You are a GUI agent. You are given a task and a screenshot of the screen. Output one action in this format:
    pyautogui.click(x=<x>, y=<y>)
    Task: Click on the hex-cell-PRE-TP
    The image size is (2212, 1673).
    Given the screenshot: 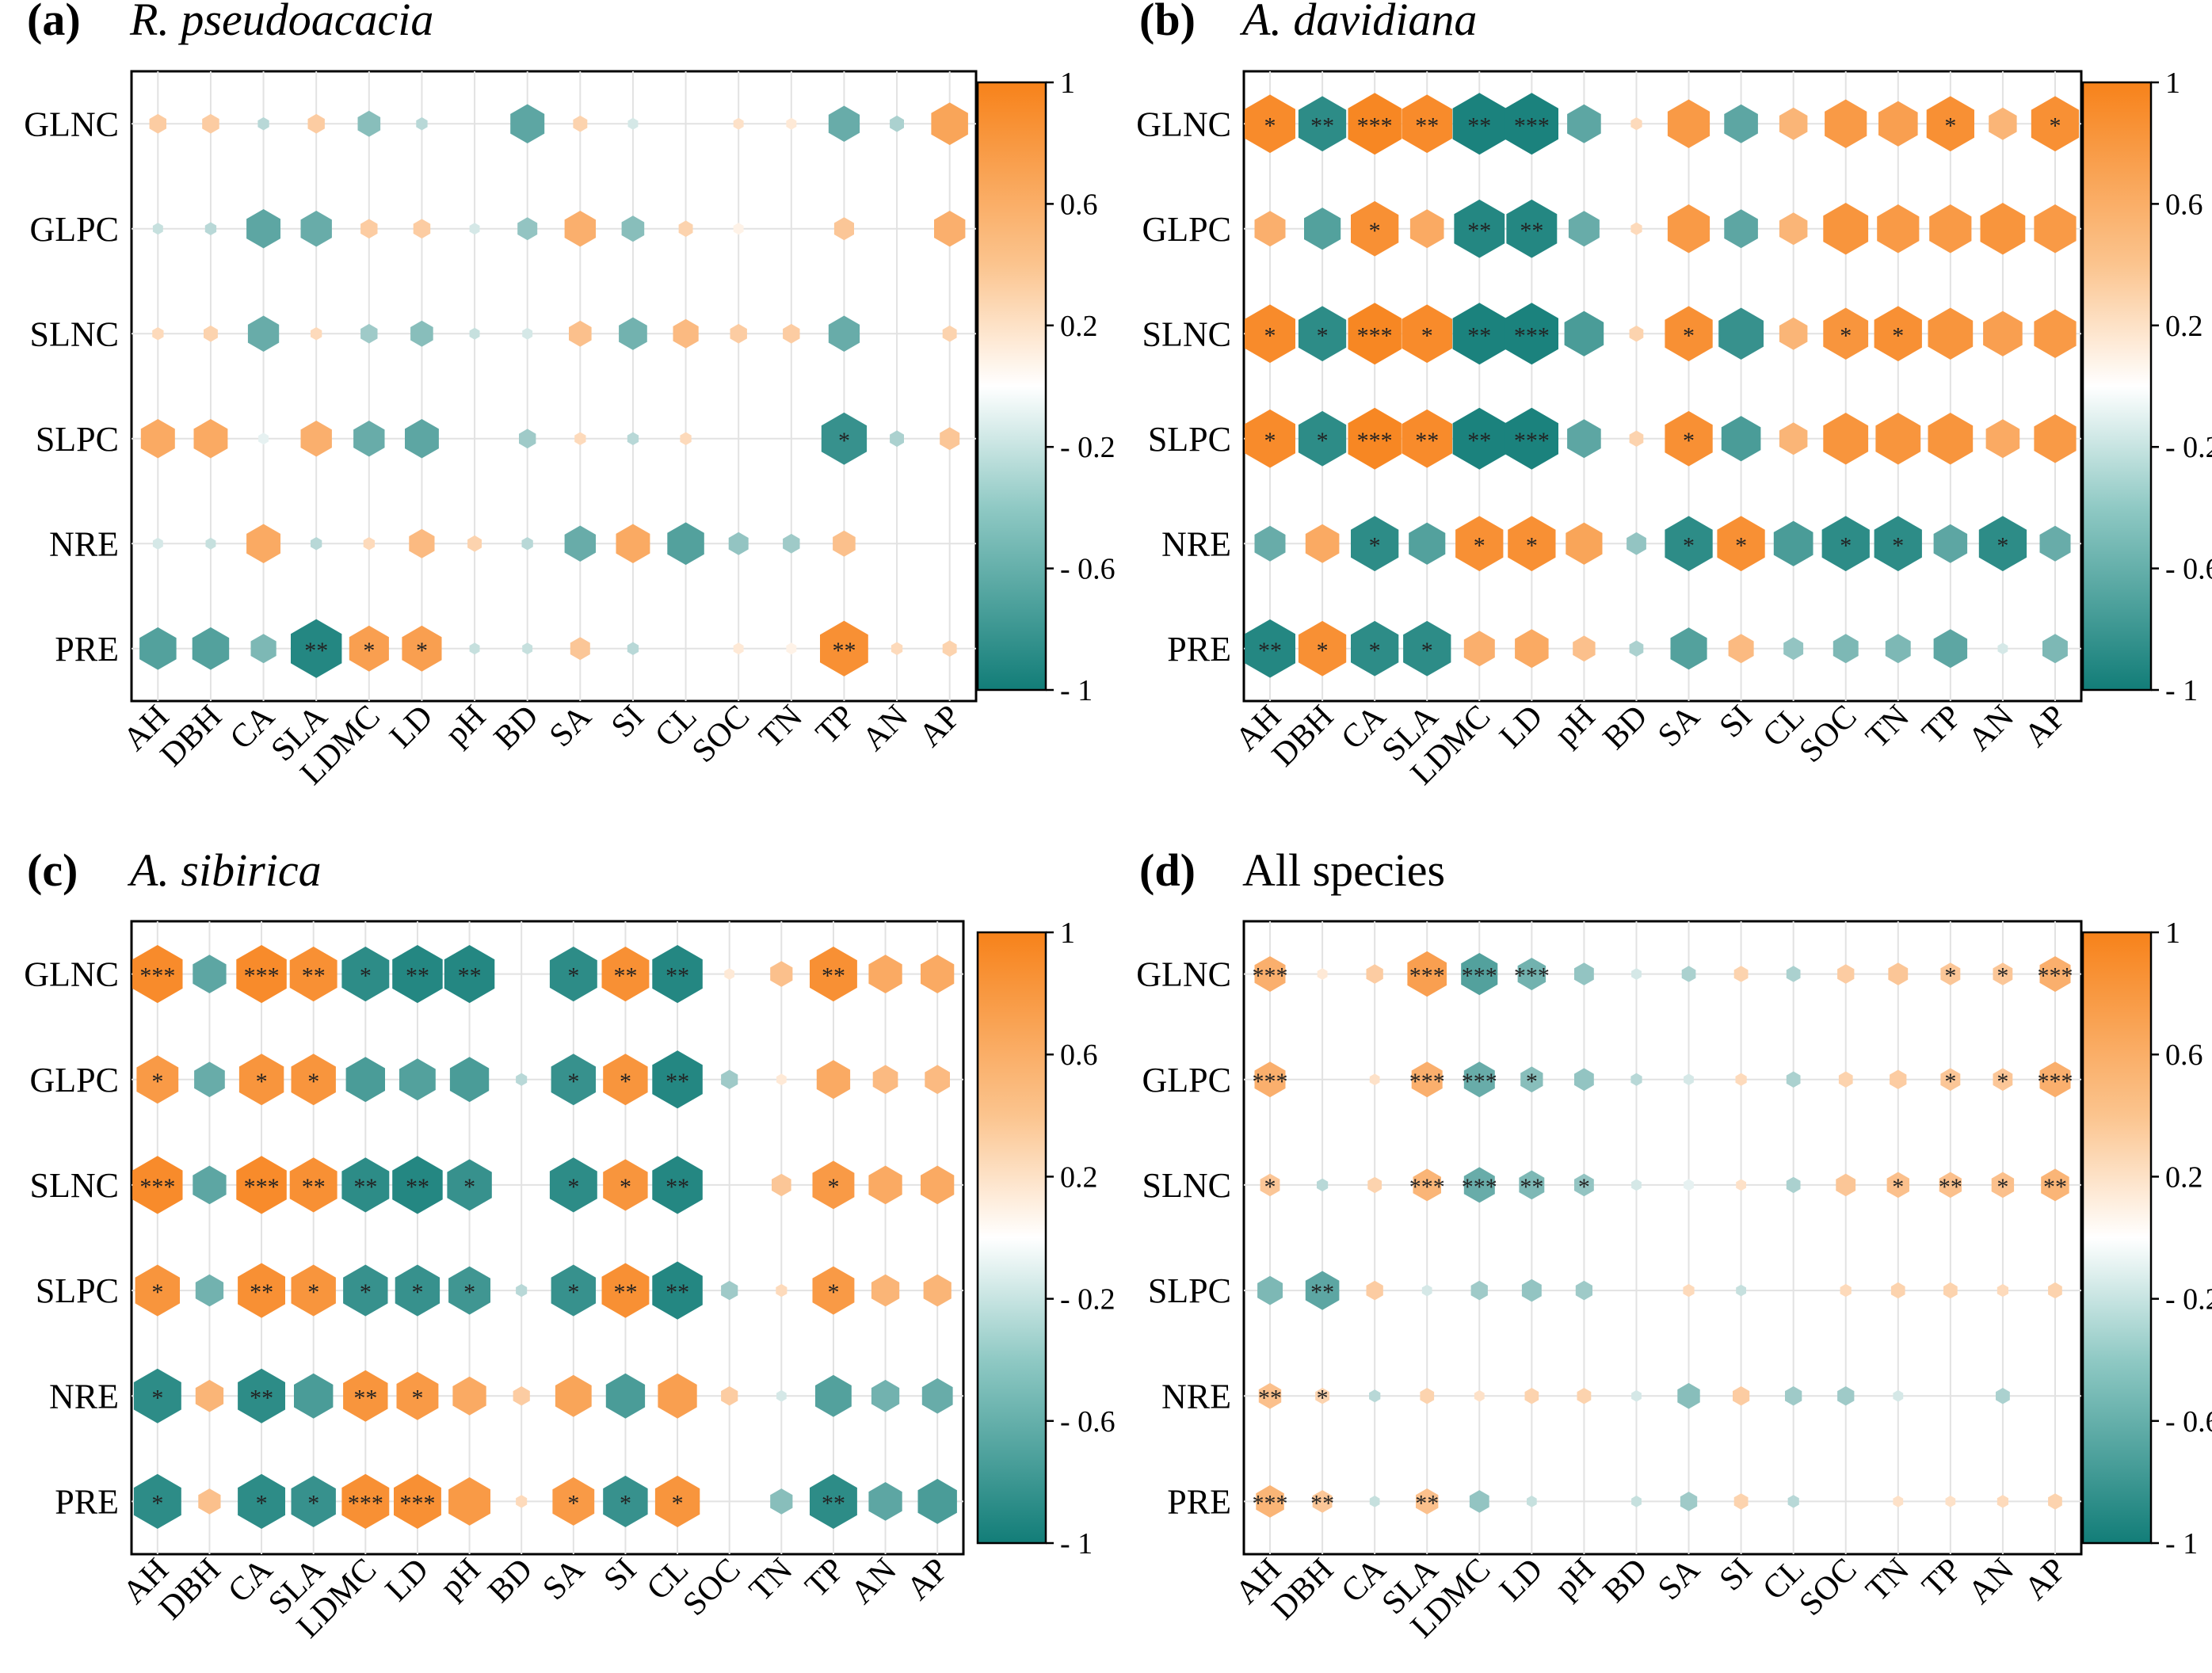 What is the action you would take?
    pyautogui.click(x=1950, y=1501)
    